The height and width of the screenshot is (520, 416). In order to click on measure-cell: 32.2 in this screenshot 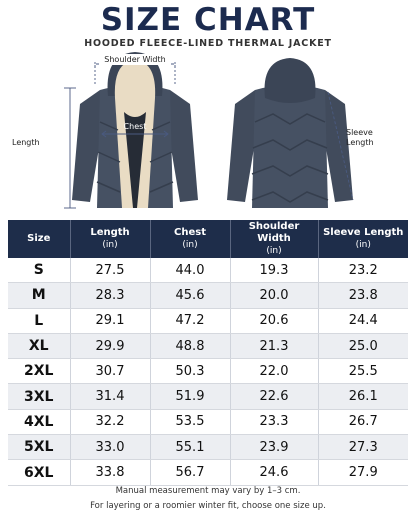, I will do `click(110, 422)`.